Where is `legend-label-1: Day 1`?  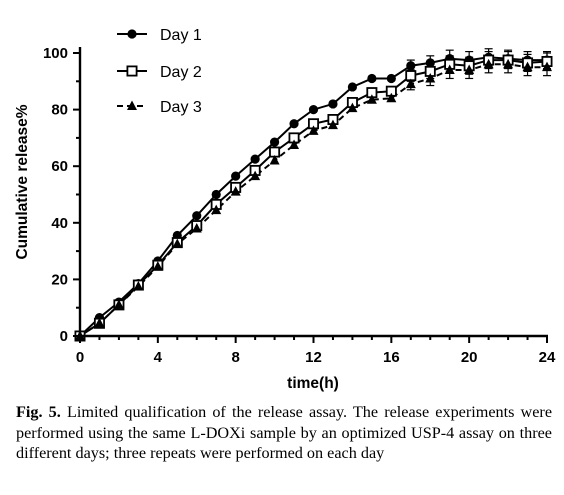
legend-label-1: Day 1 is located at coordinates (181, 35).